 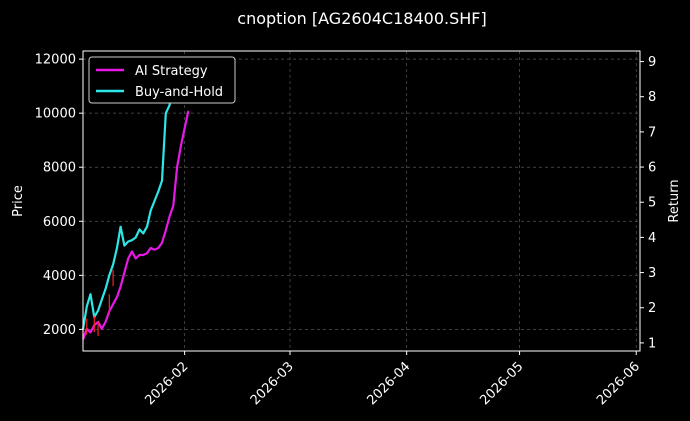 I want to click on y-tick-label: 10000, so click(x=55, y=114).